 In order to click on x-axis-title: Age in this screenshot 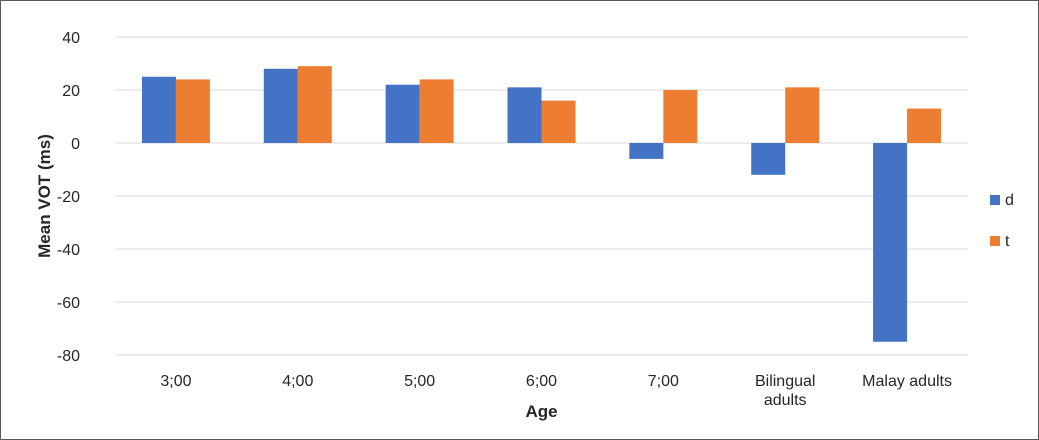, I will do `click(541, 411)`.